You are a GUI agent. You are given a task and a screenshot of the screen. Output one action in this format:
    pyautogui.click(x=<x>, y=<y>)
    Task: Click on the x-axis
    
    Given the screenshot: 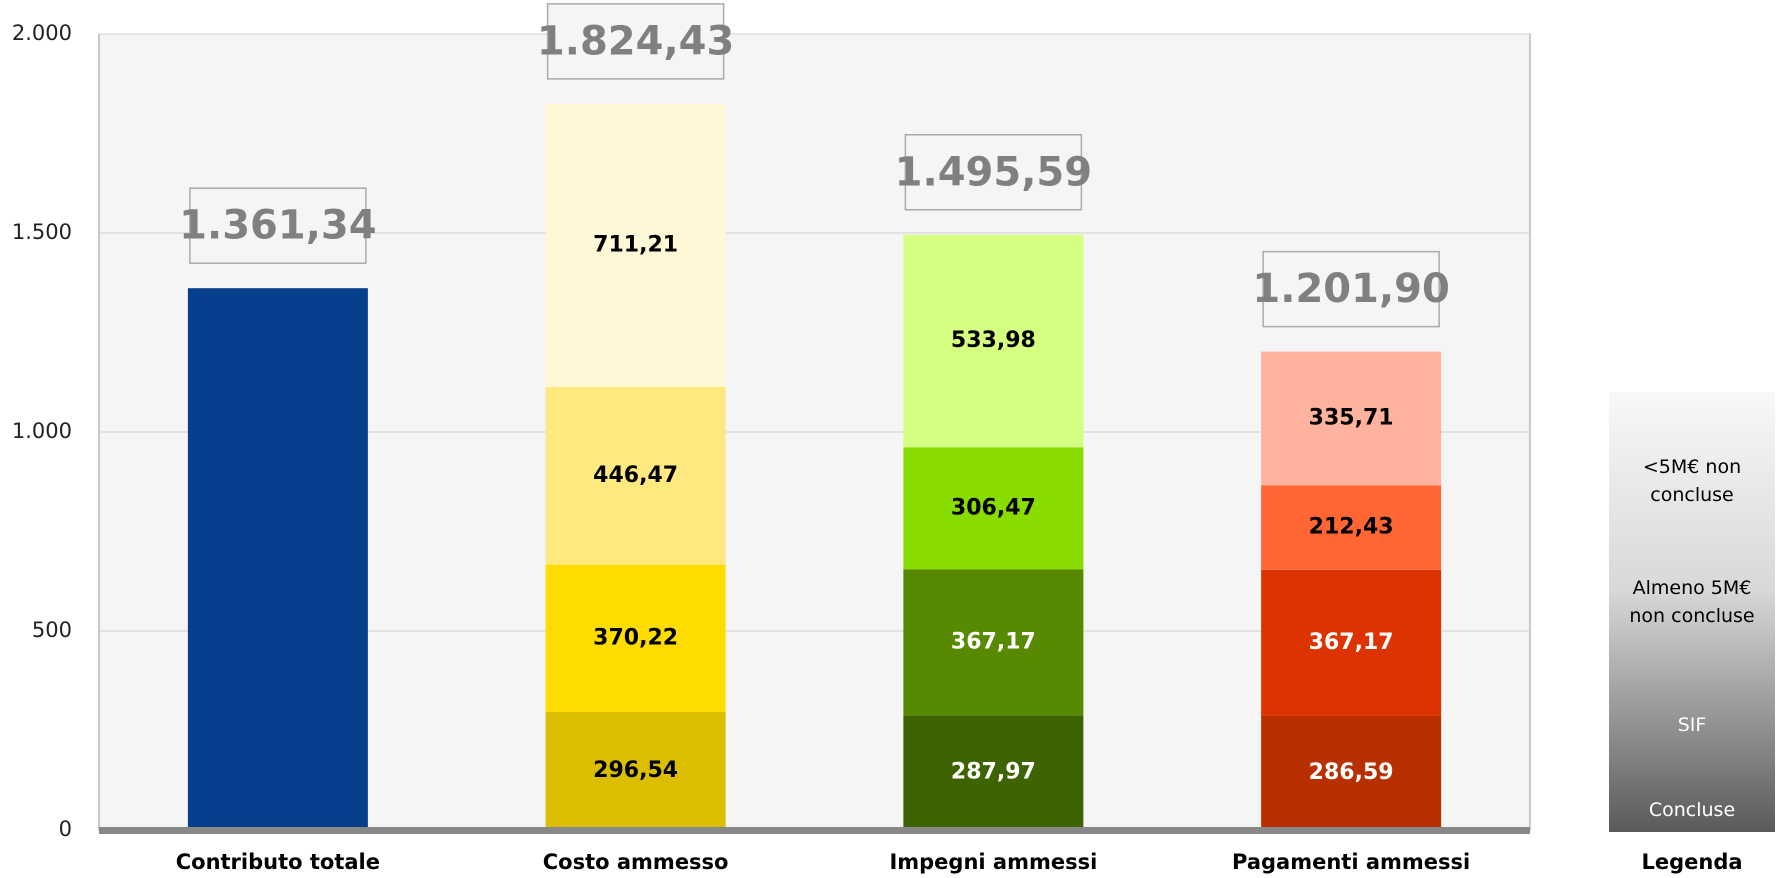 What is the action you would take?
    pyautogui.click(x=814, y=830)
    